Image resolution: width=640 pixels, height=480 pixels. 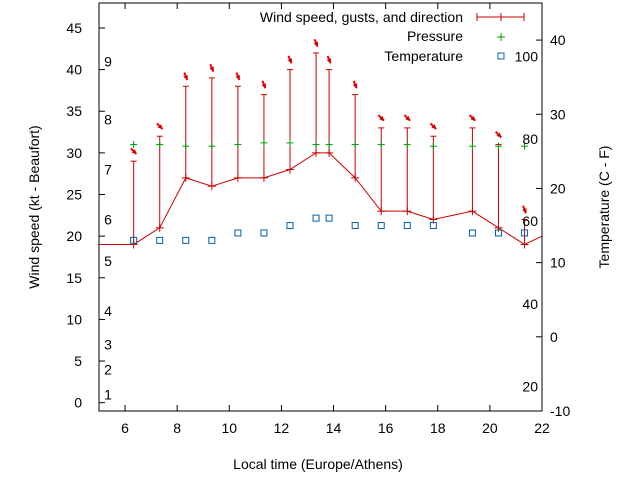 I want to click on y2-tick-label: 20, so click(x=558, y=188).